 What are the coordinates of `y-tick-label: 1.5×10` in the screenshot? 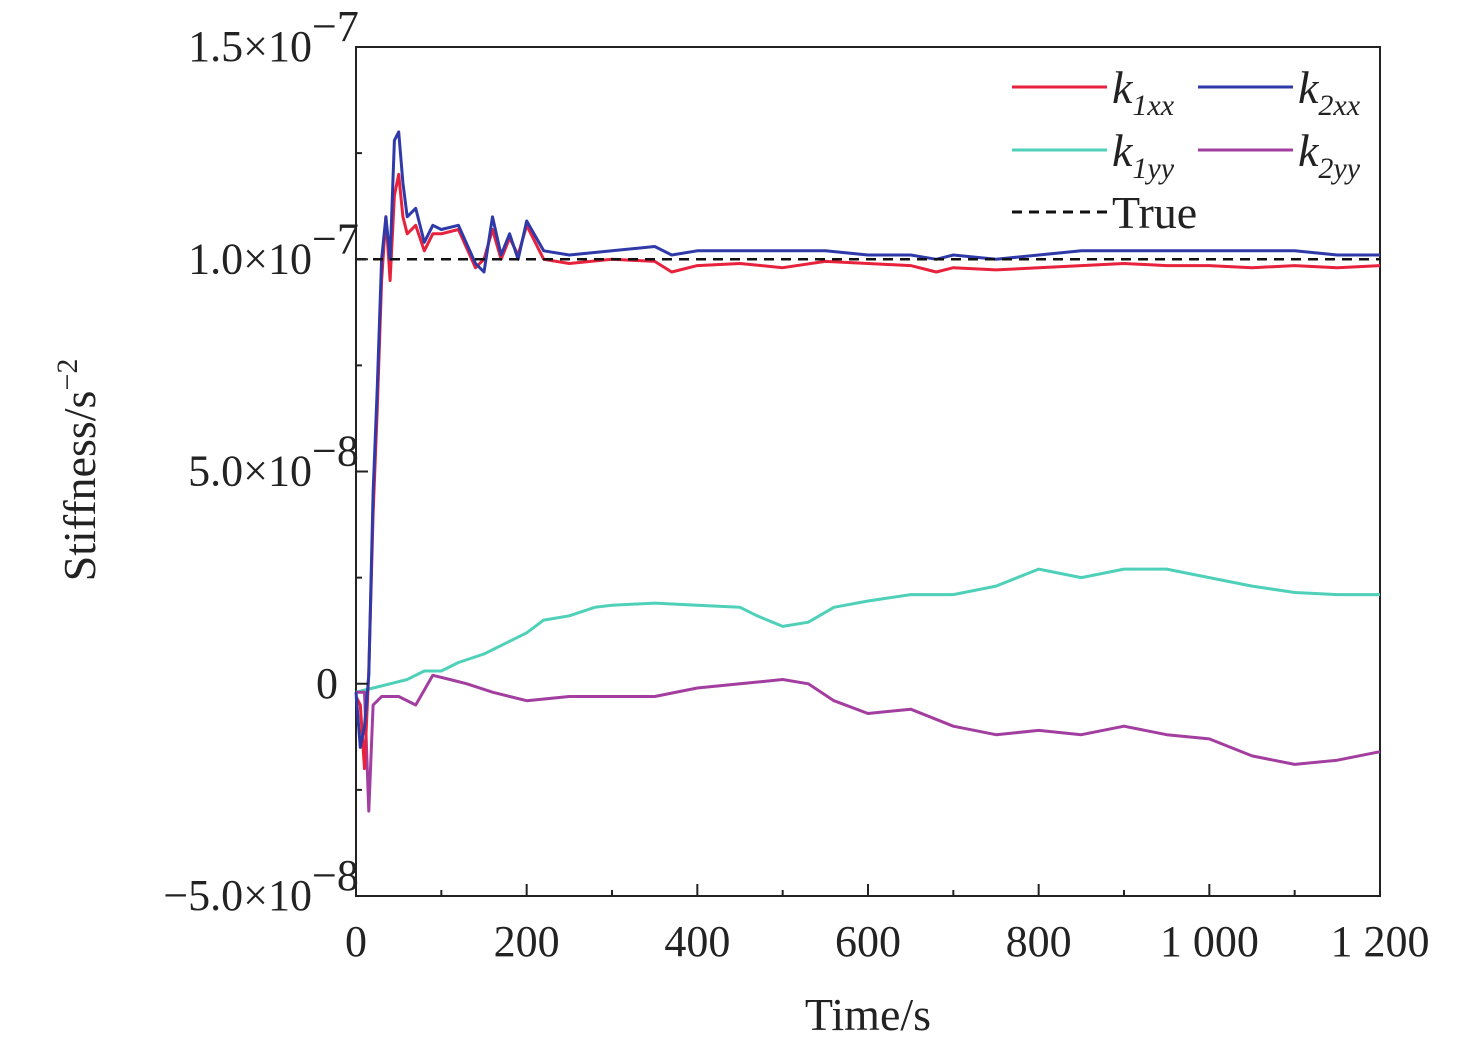 It's located at (250, 46).